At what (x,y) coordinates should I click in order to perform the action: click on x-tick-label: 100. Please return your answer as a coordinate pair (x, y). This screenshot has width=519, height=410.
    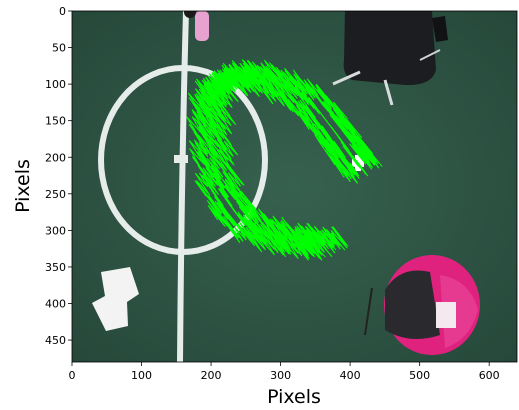
    Looking at the image, I should click on (141, 375).